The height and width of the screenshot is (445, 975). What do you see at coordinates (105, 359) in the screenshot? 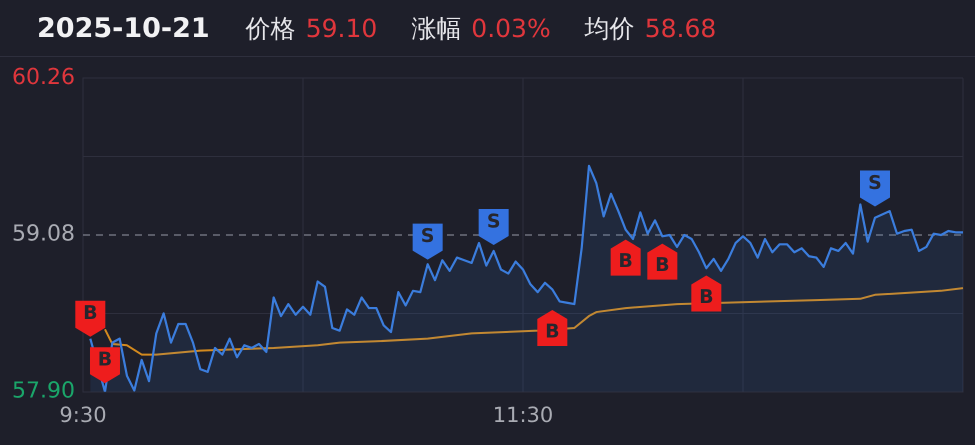
I see `series-label: B` at bounding box center [105, 359].